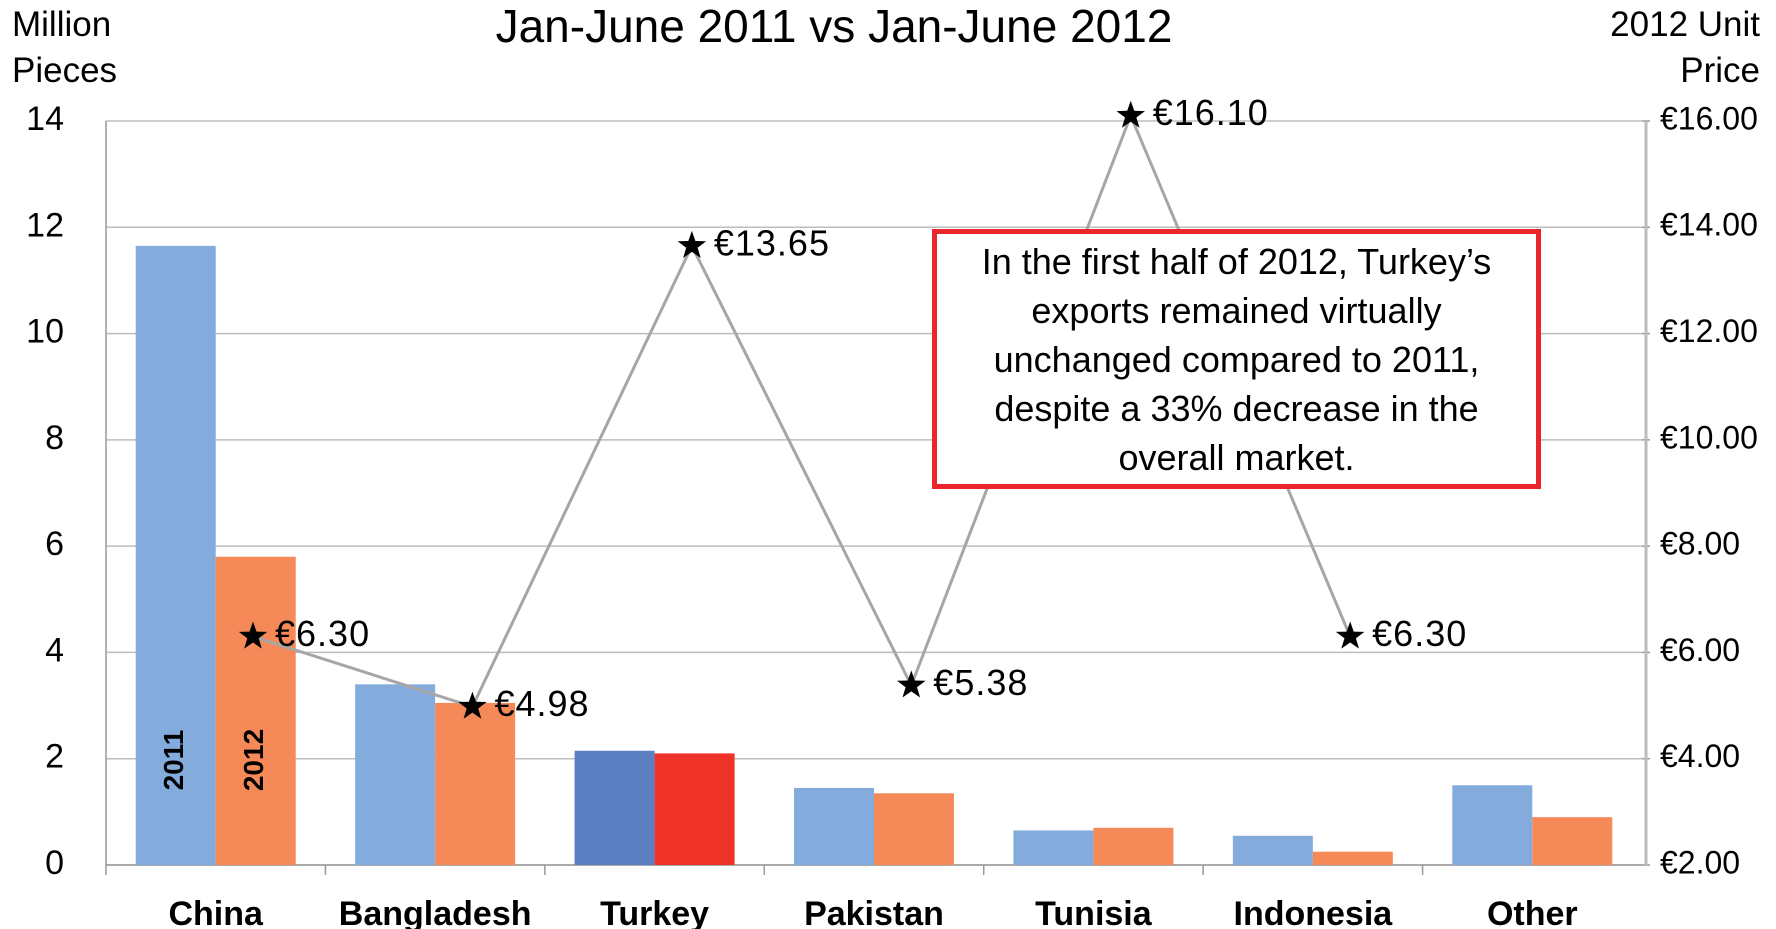  Describe the element at coordinates (54, 757) in the screenshot. I see `y-tick-label: 2` at that location.